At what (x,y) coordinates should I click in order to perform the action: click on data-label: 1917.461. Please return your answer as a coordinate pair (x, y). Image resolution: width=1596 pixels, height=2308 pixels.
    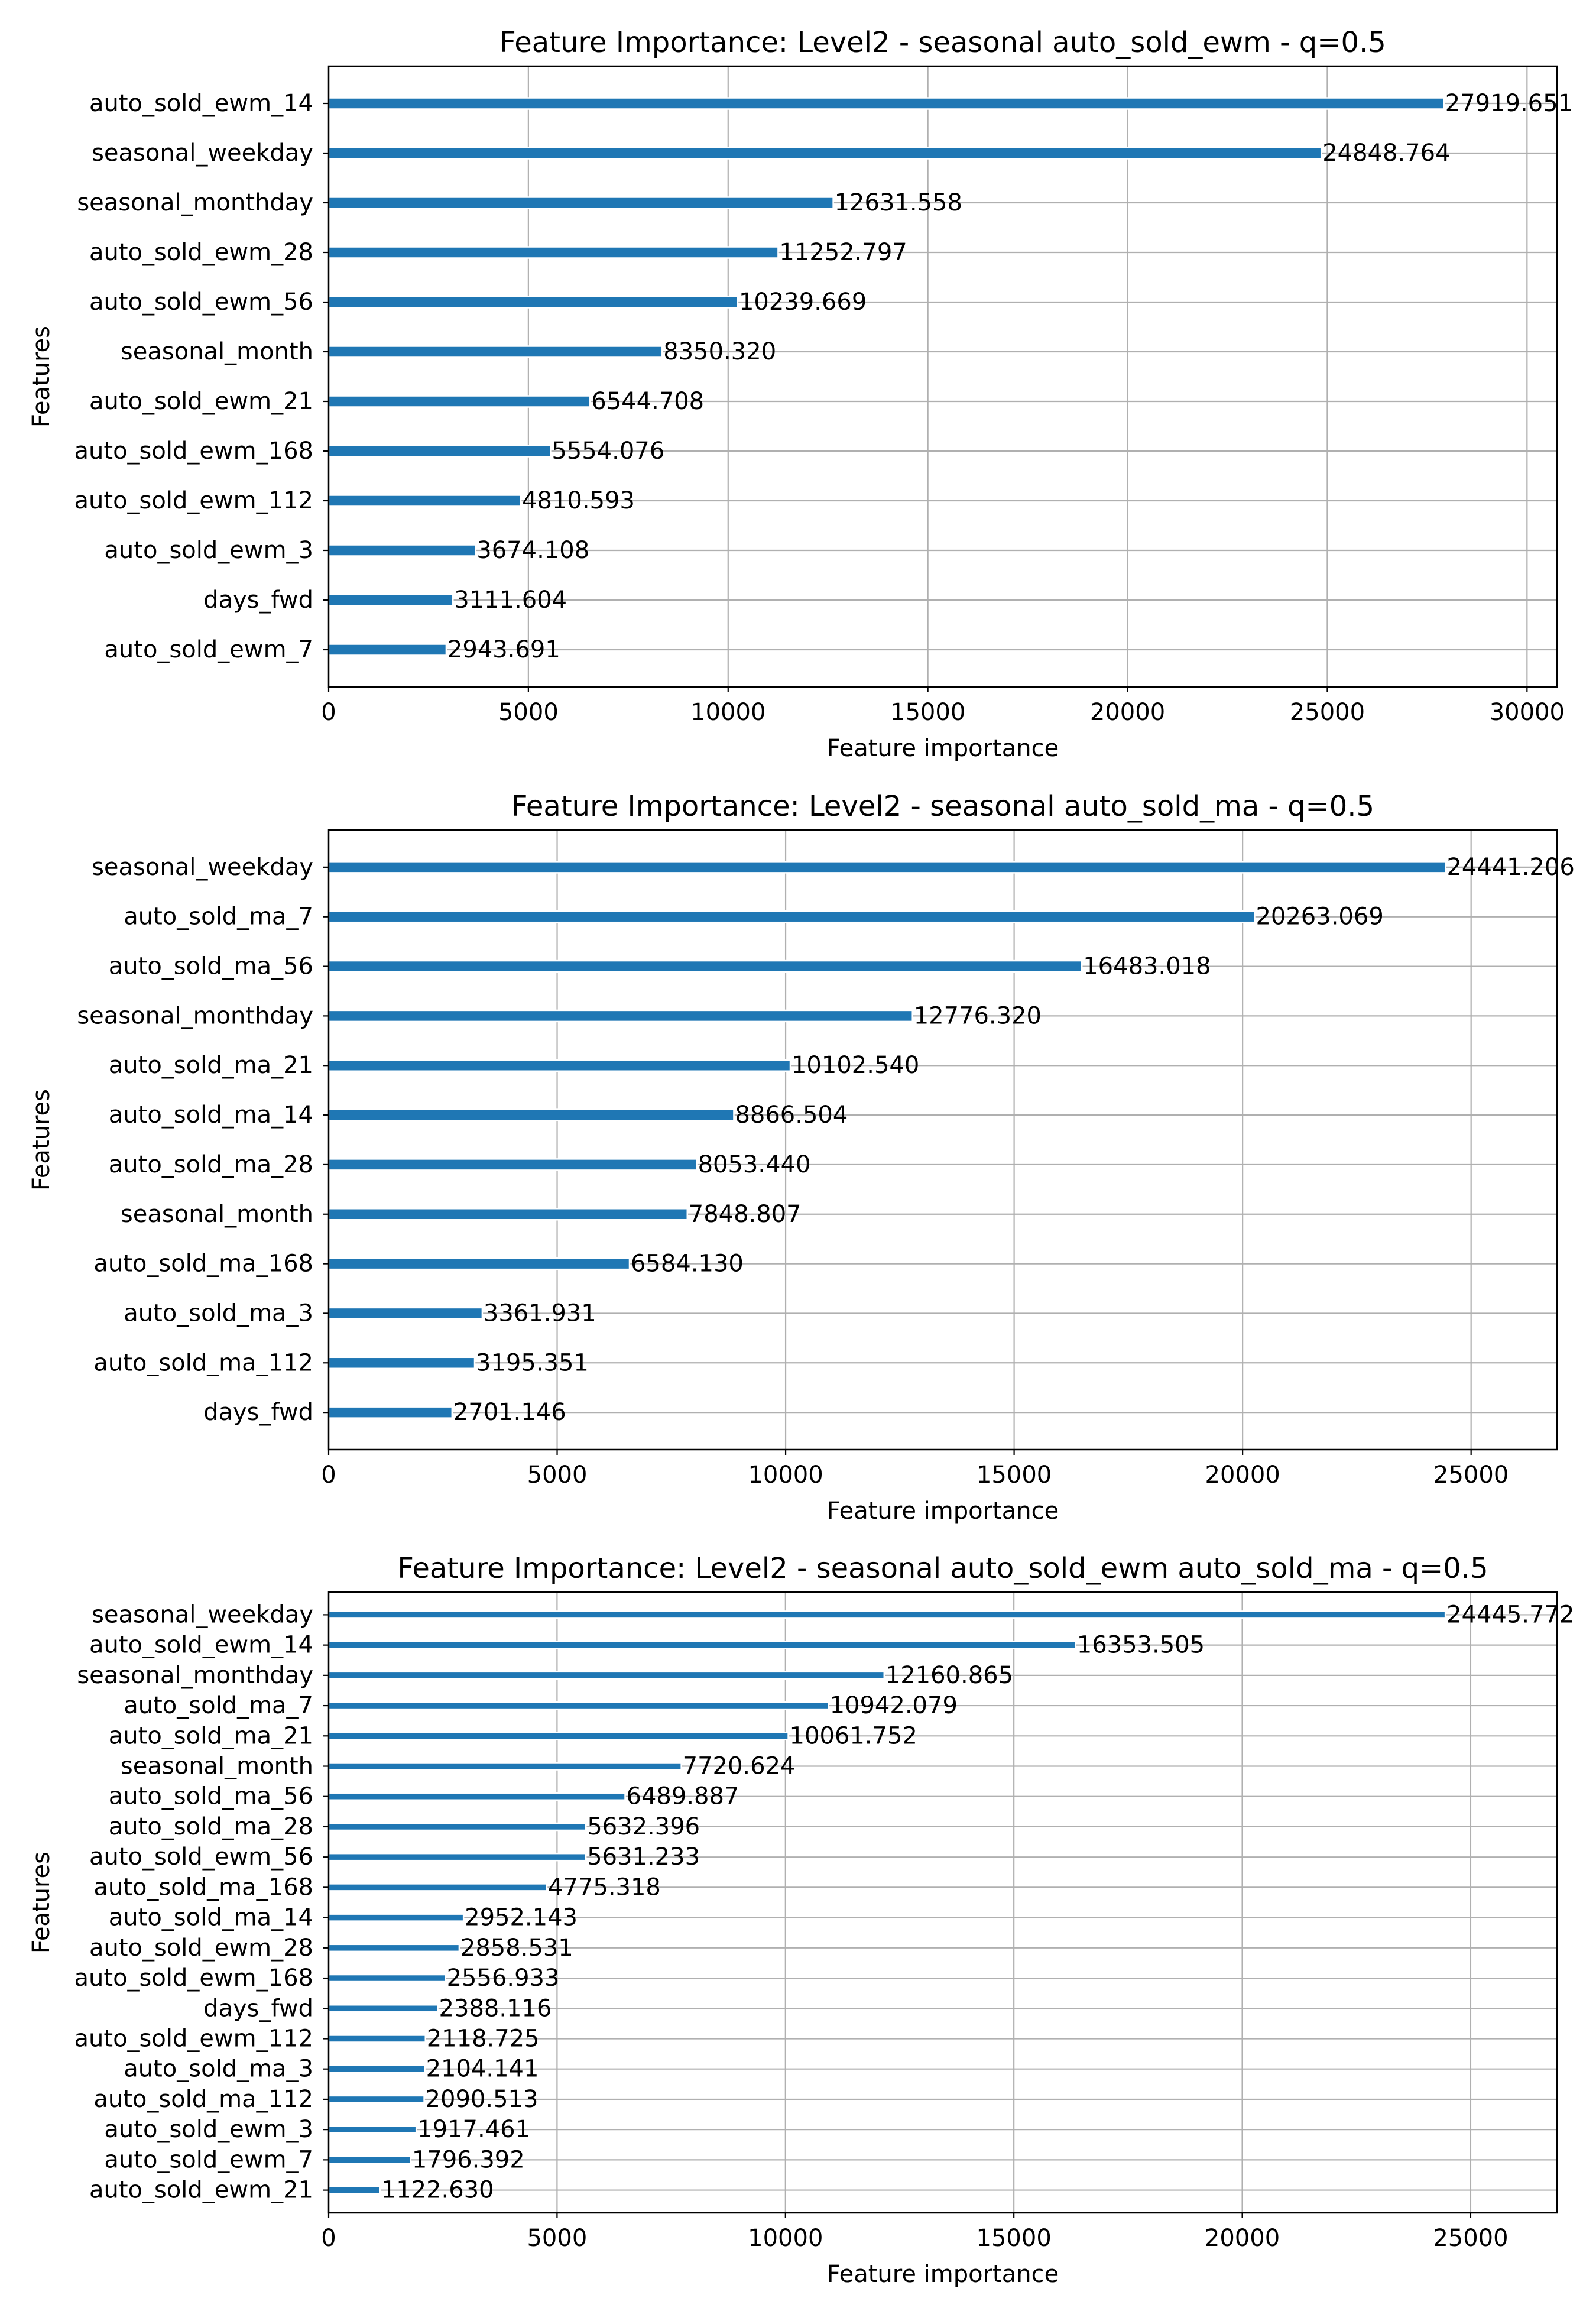
    Looking at the image, I should click on (473, 2129).